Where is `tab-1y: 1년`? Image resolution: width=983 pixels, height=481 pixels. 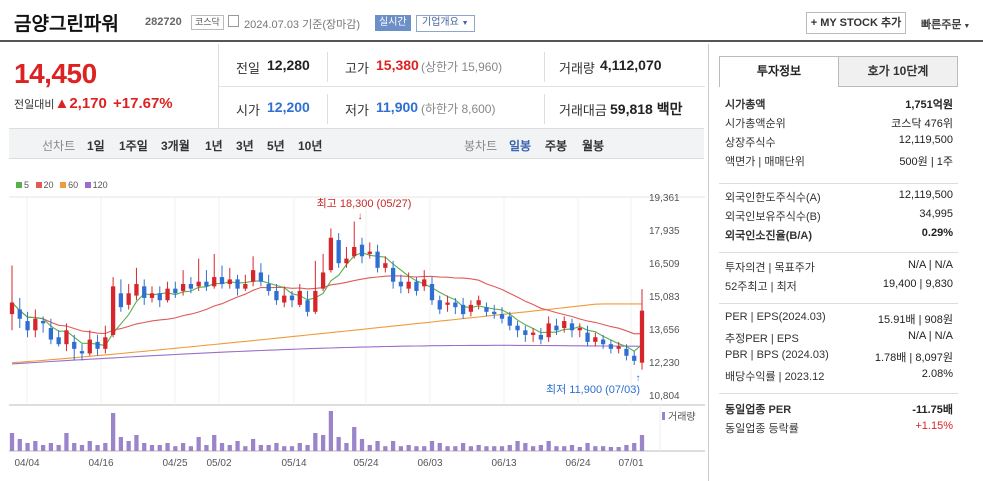
tab-1y: 1년 is located at coordinates (214, 146).